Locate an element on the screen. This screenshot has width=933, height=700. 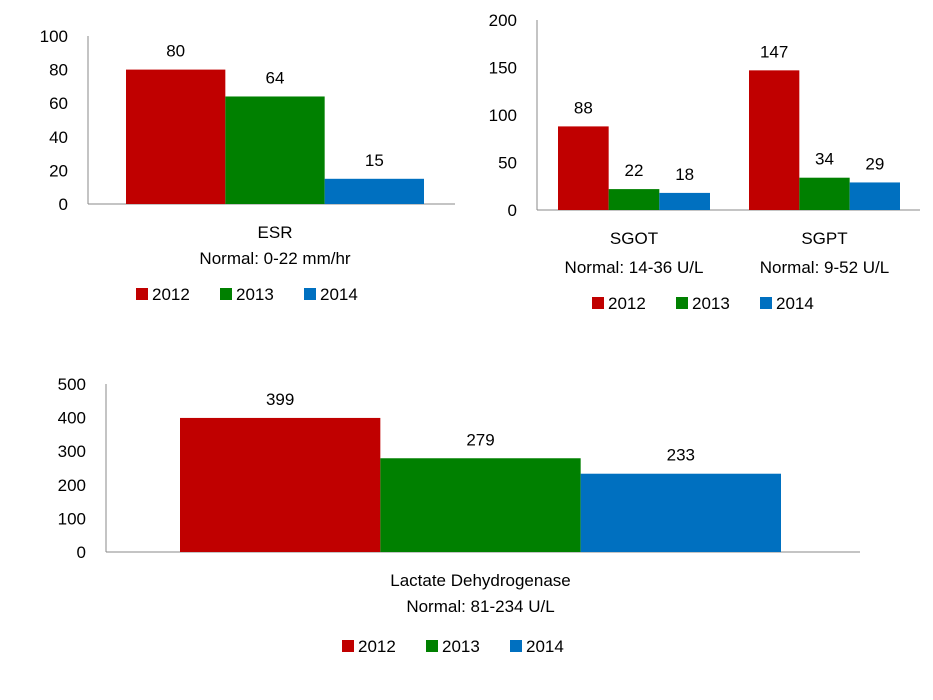
data-label: 15 is located at coordinates (374, 160).